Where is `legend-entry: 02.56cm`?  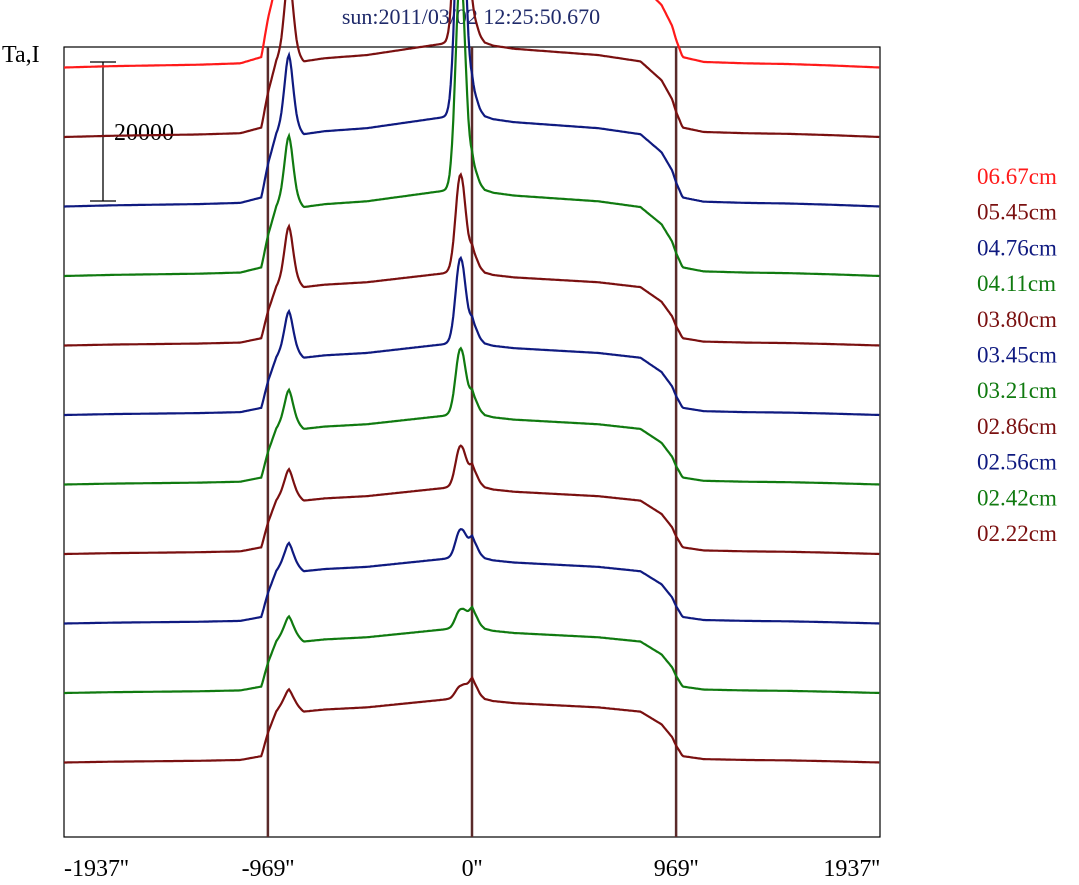 legend-entry: 02.56cm is located at coordinates (1017, 462).